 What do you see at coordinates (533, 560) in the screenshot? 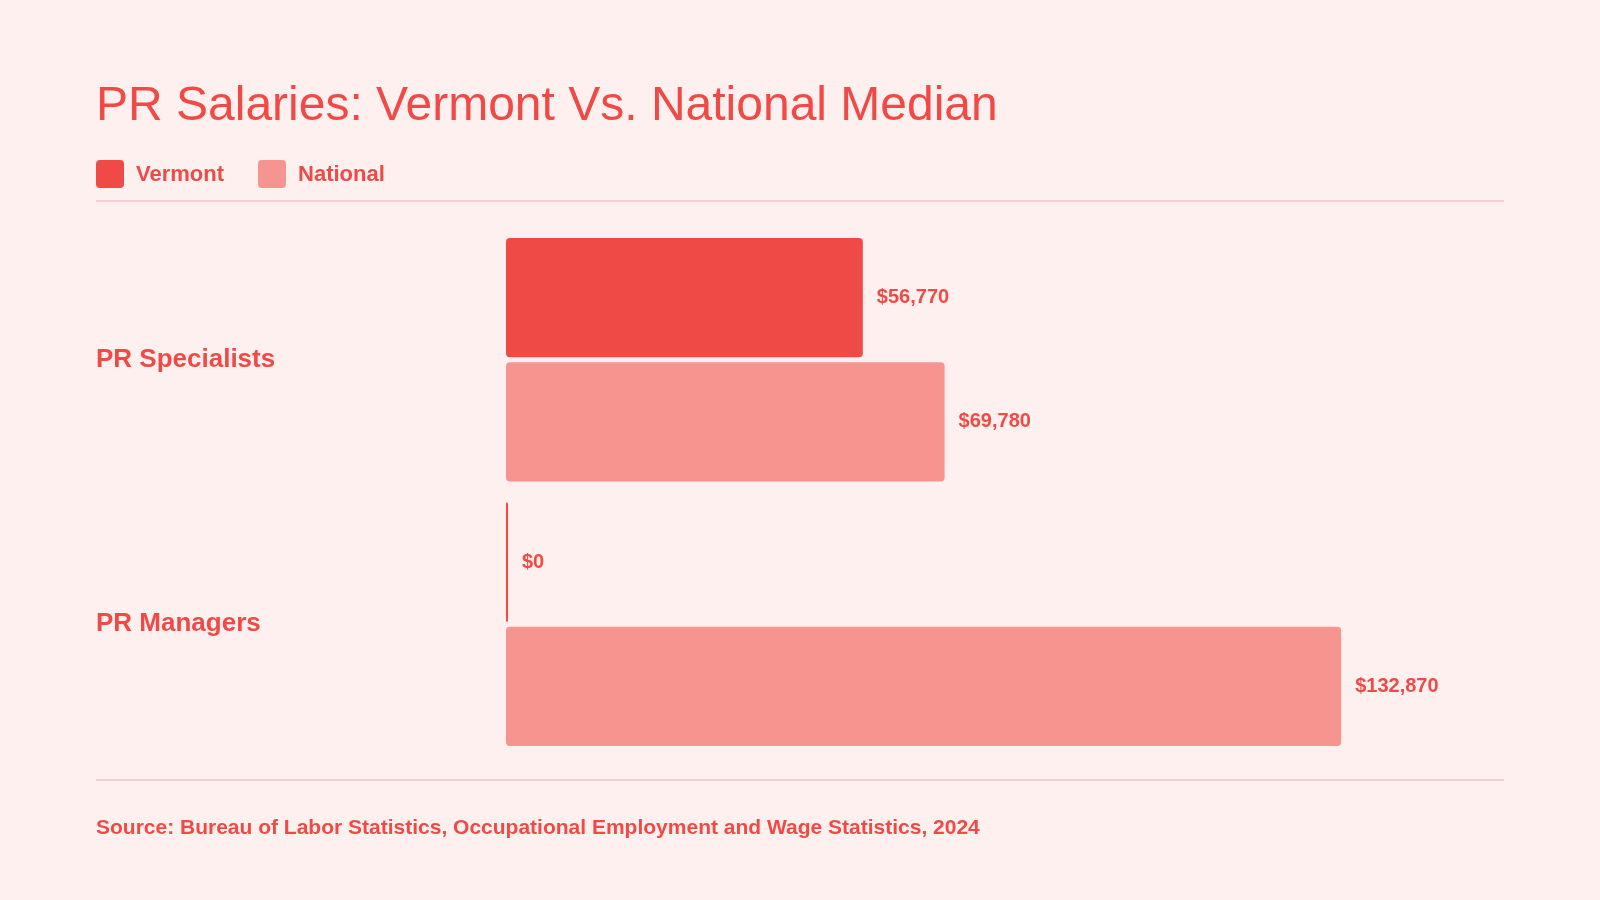
I see `data-label: $0` at bounding box center [533, 560].